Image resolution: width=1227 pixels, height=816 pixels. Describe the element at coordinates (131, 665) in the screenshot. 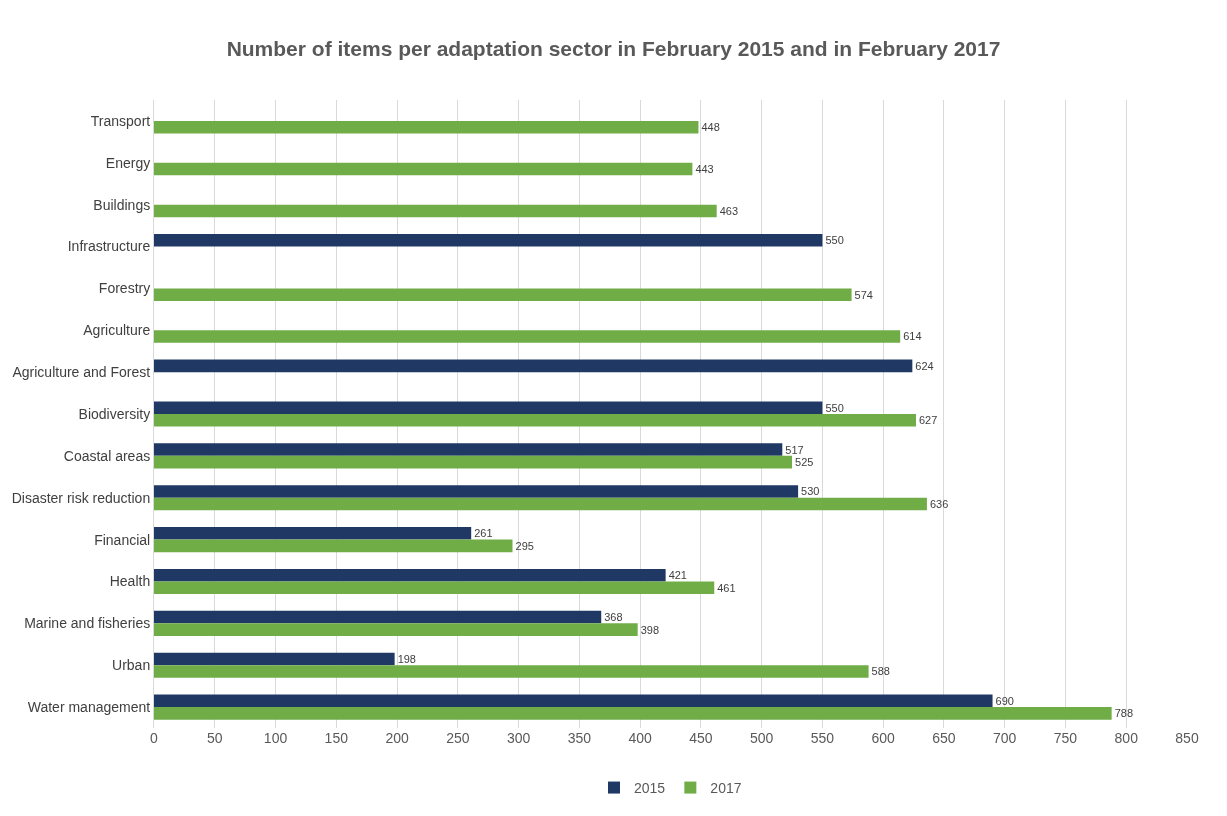

I see `y-tick-label: Urban` at that location.